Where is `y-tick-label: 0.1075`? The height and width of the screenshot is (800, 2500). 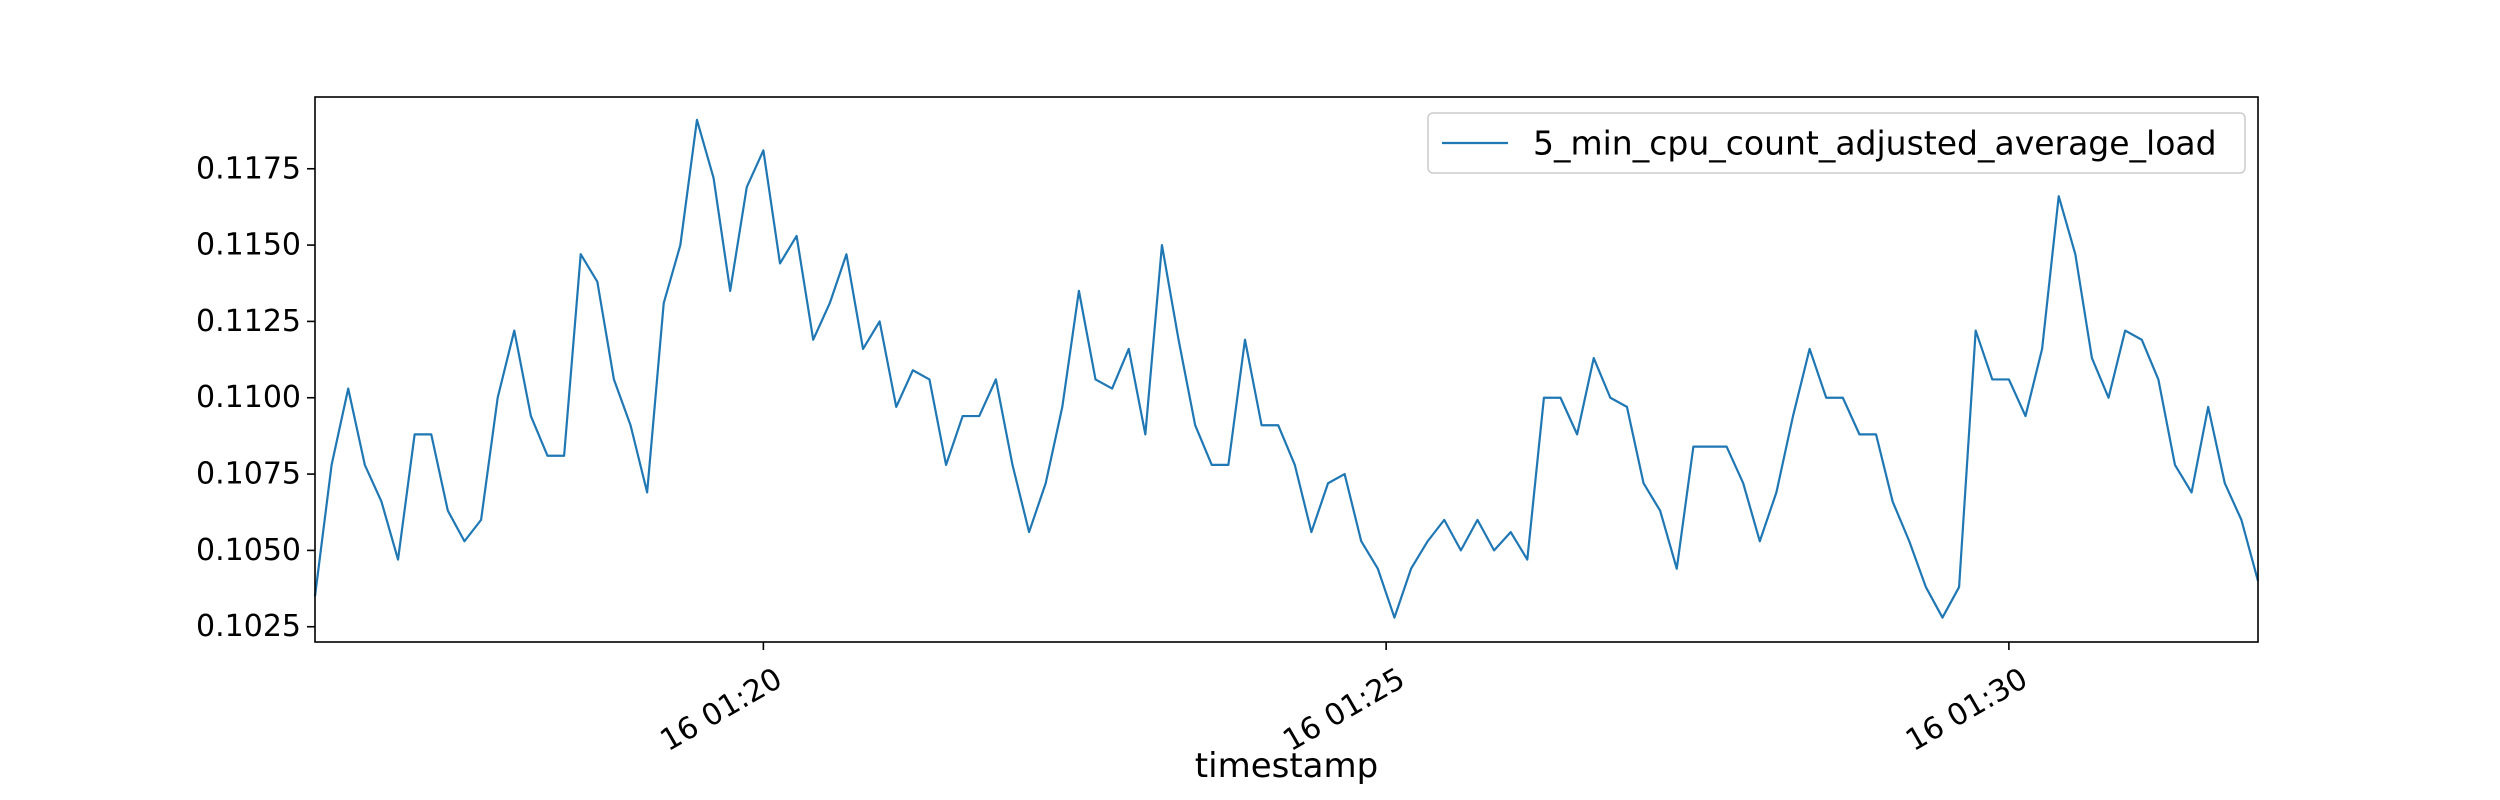 y-tick-label: 0.1075 is located at coordinates (248, 474).